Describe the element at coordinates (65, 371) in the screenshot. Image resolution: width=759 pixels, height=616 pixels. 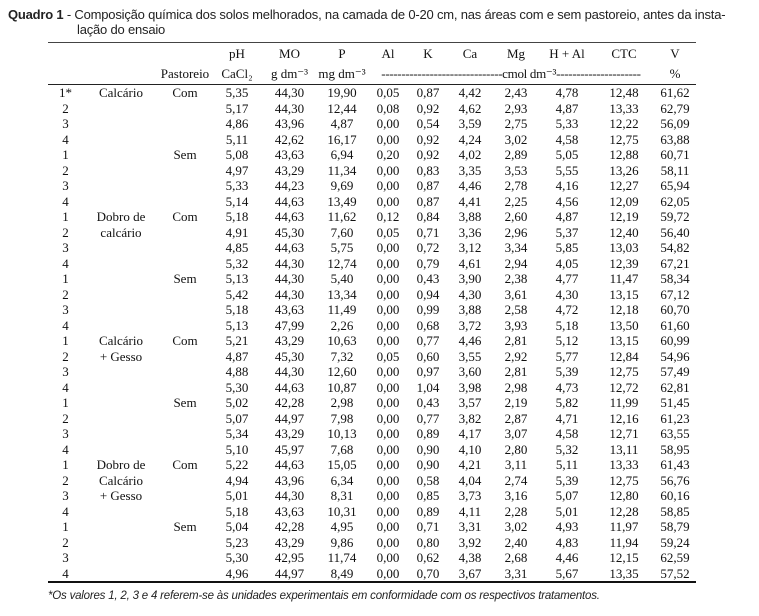
I see `row-number-cell: 3` at that location.